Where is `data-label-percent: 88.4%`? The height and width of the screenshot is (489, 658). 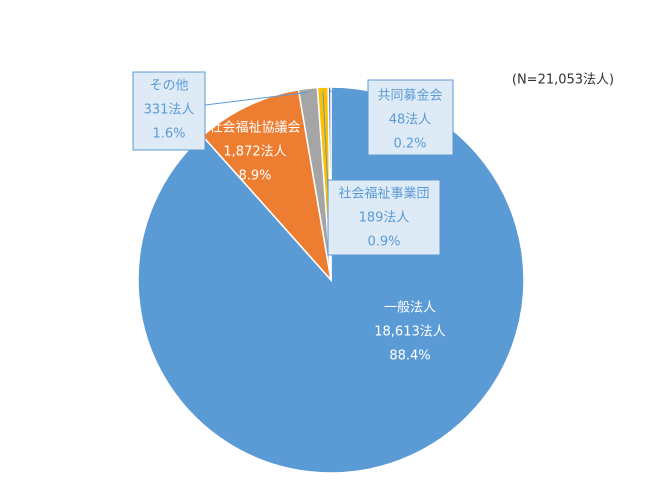
data-label-percent: 88.4% is located at coordinates (409, 356).